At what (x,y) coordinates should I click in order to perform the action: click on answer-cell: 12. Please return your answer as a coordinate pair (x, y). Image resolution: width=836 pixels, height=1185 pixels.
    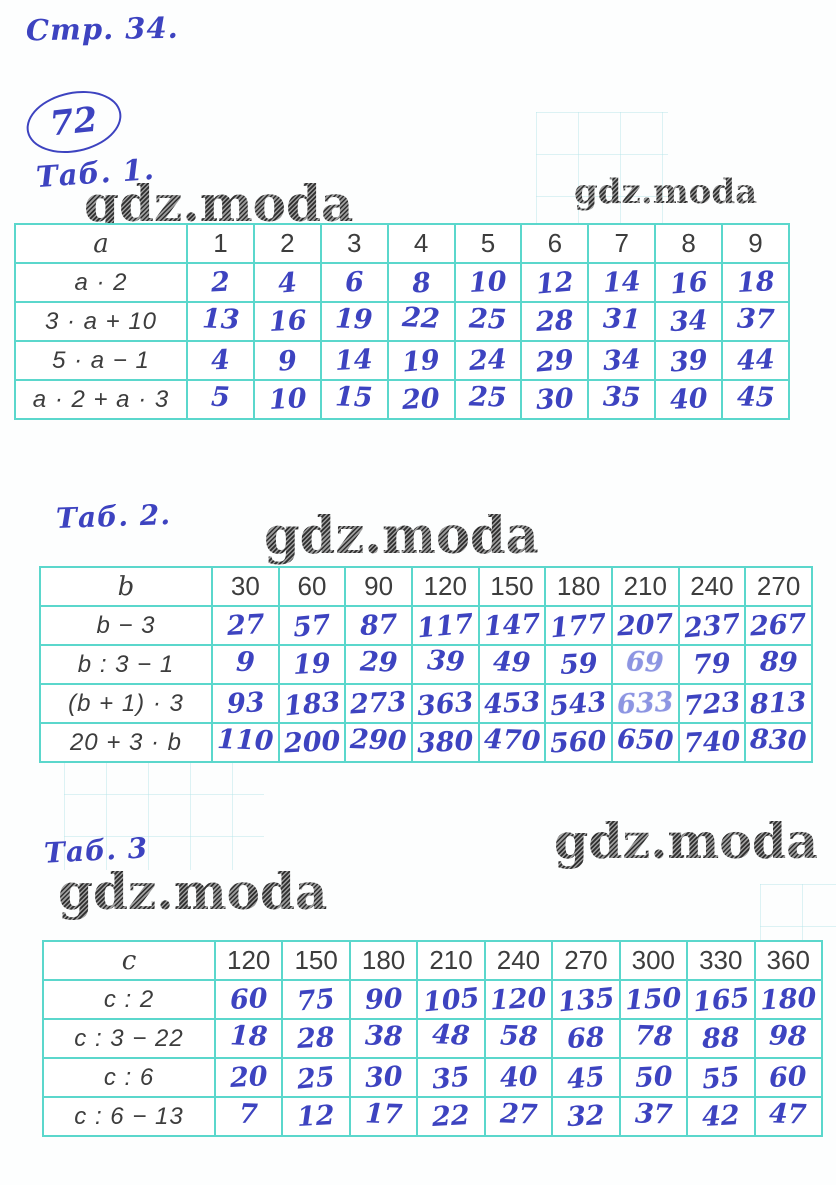
    Looking at the image, I should click on (555, 282).